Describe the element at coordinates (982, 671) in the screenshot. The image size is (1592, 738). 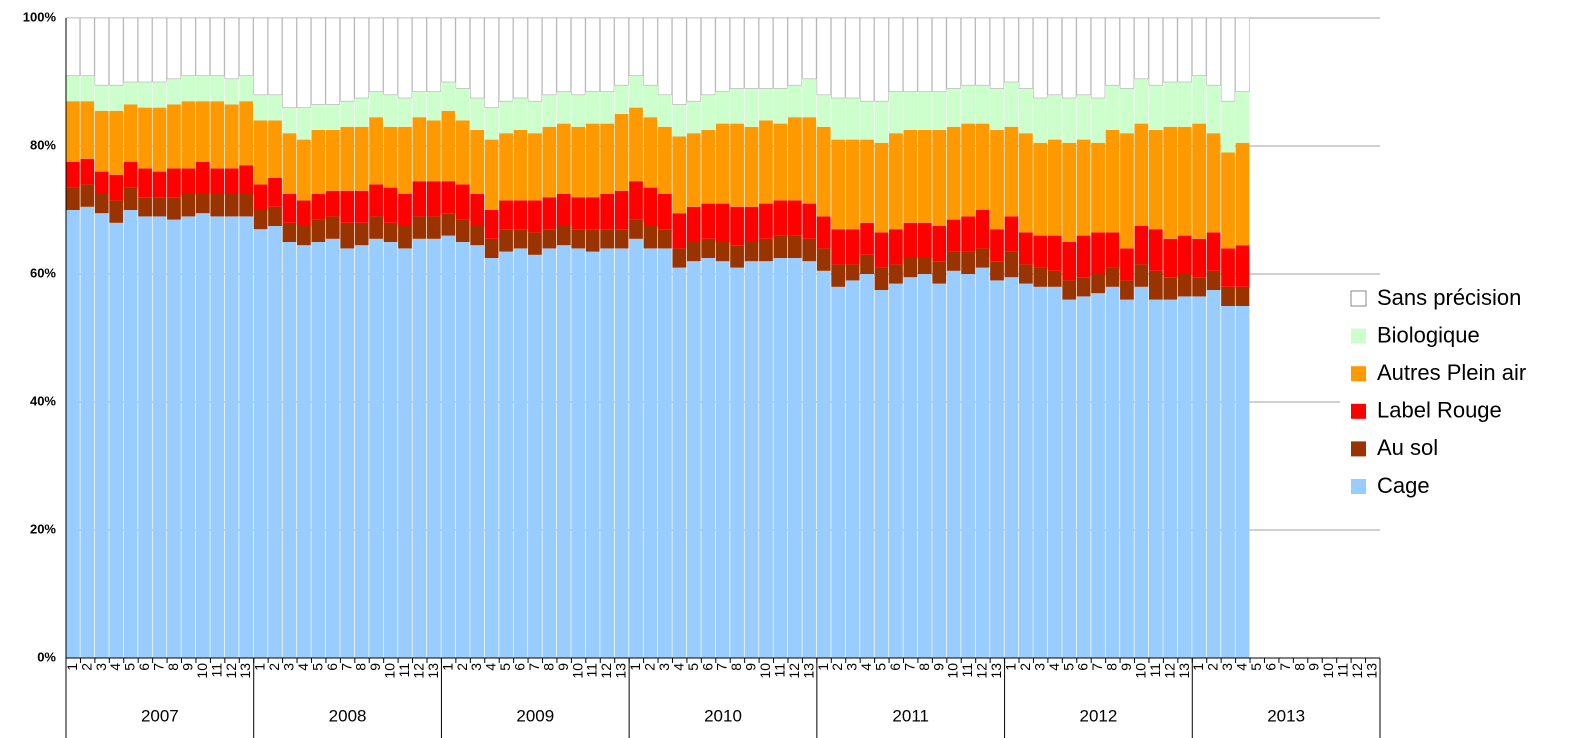
I see `x-tick-label: 12` at that location.